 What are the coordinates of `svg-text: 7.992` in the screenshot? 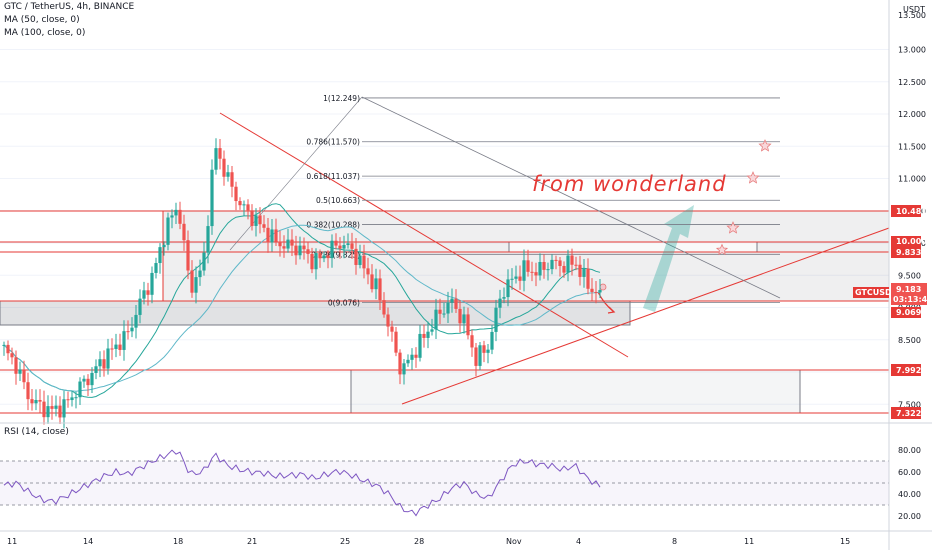 It's located at (908, 370).